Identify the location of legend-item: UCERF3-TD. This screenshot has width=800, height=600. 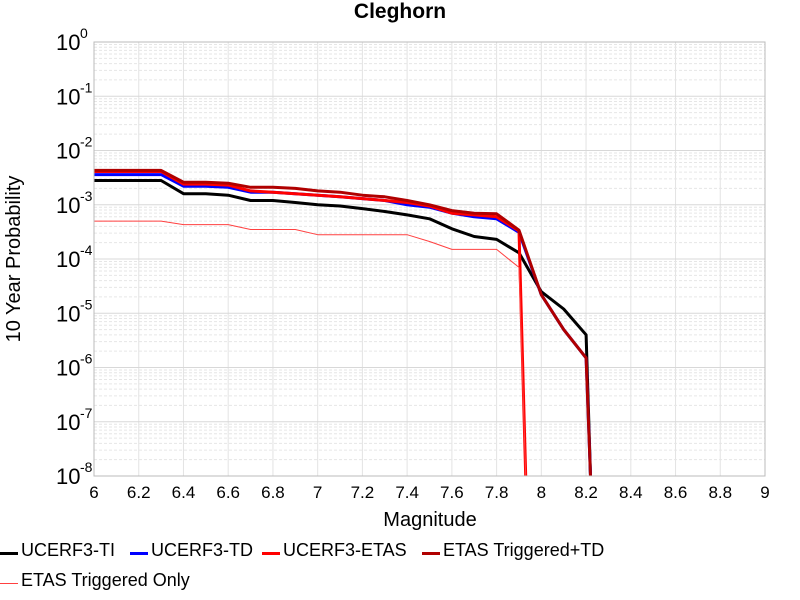
(191, 550).